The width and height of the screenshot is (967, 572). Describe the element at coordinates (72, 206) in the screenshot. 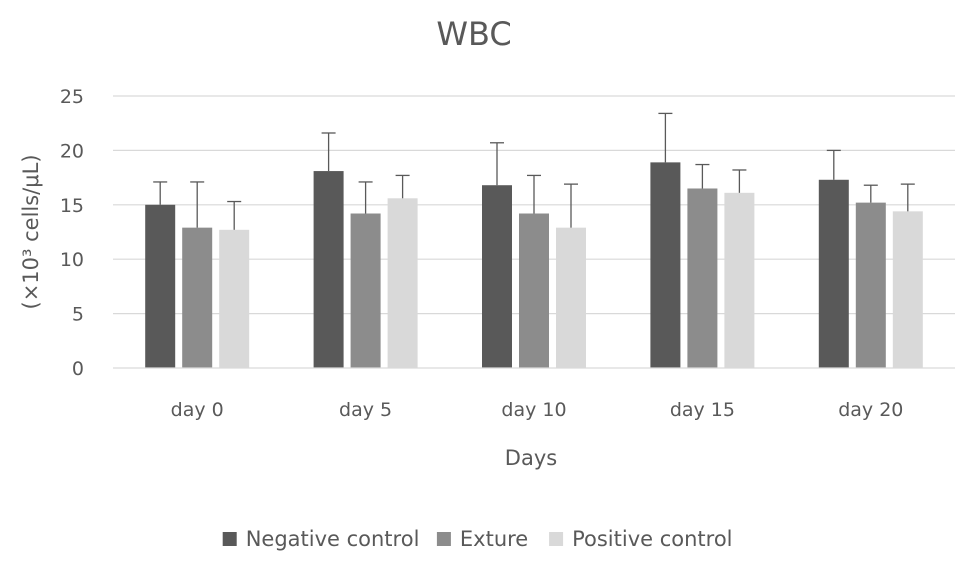

I see `y-tick-label: 15` at that location.